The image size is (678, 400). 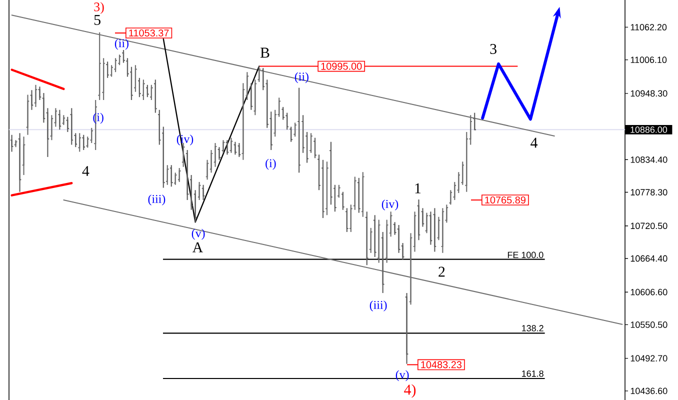 What do you see at coordinates (649, 129) in the screenshot?
I see `ref-line-label: 10886.00` at bounding box center [649, 129].